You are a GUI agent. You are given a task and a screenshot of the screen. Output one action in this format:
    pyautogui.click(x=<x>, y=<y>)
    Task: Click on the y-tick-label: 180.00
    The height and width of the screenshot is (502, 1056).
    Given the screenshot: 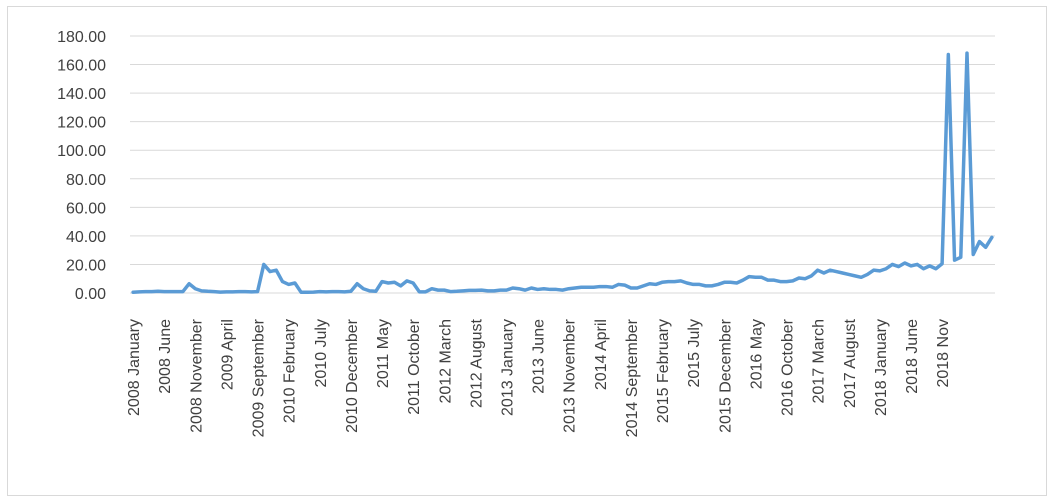 What is the action you would take?
    pyautogui.click(x=81, y=37)
    